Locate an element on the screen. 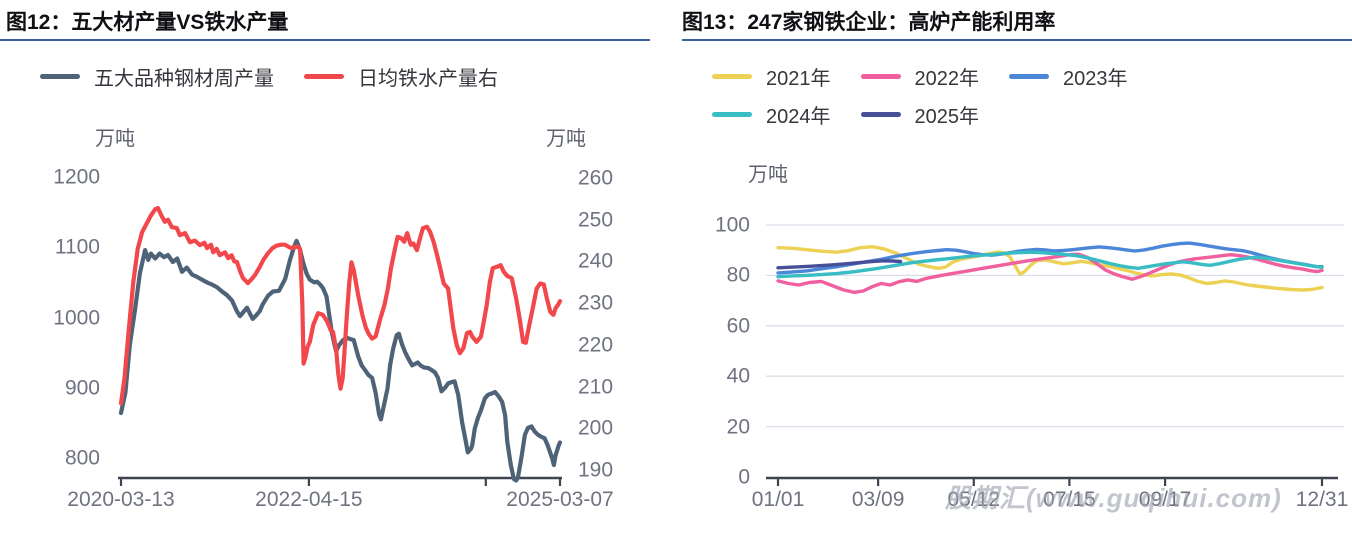 The height and width of the screenshot is (535, 1352). legend-swatch-hot-metal is located at coordinates (324, 76).